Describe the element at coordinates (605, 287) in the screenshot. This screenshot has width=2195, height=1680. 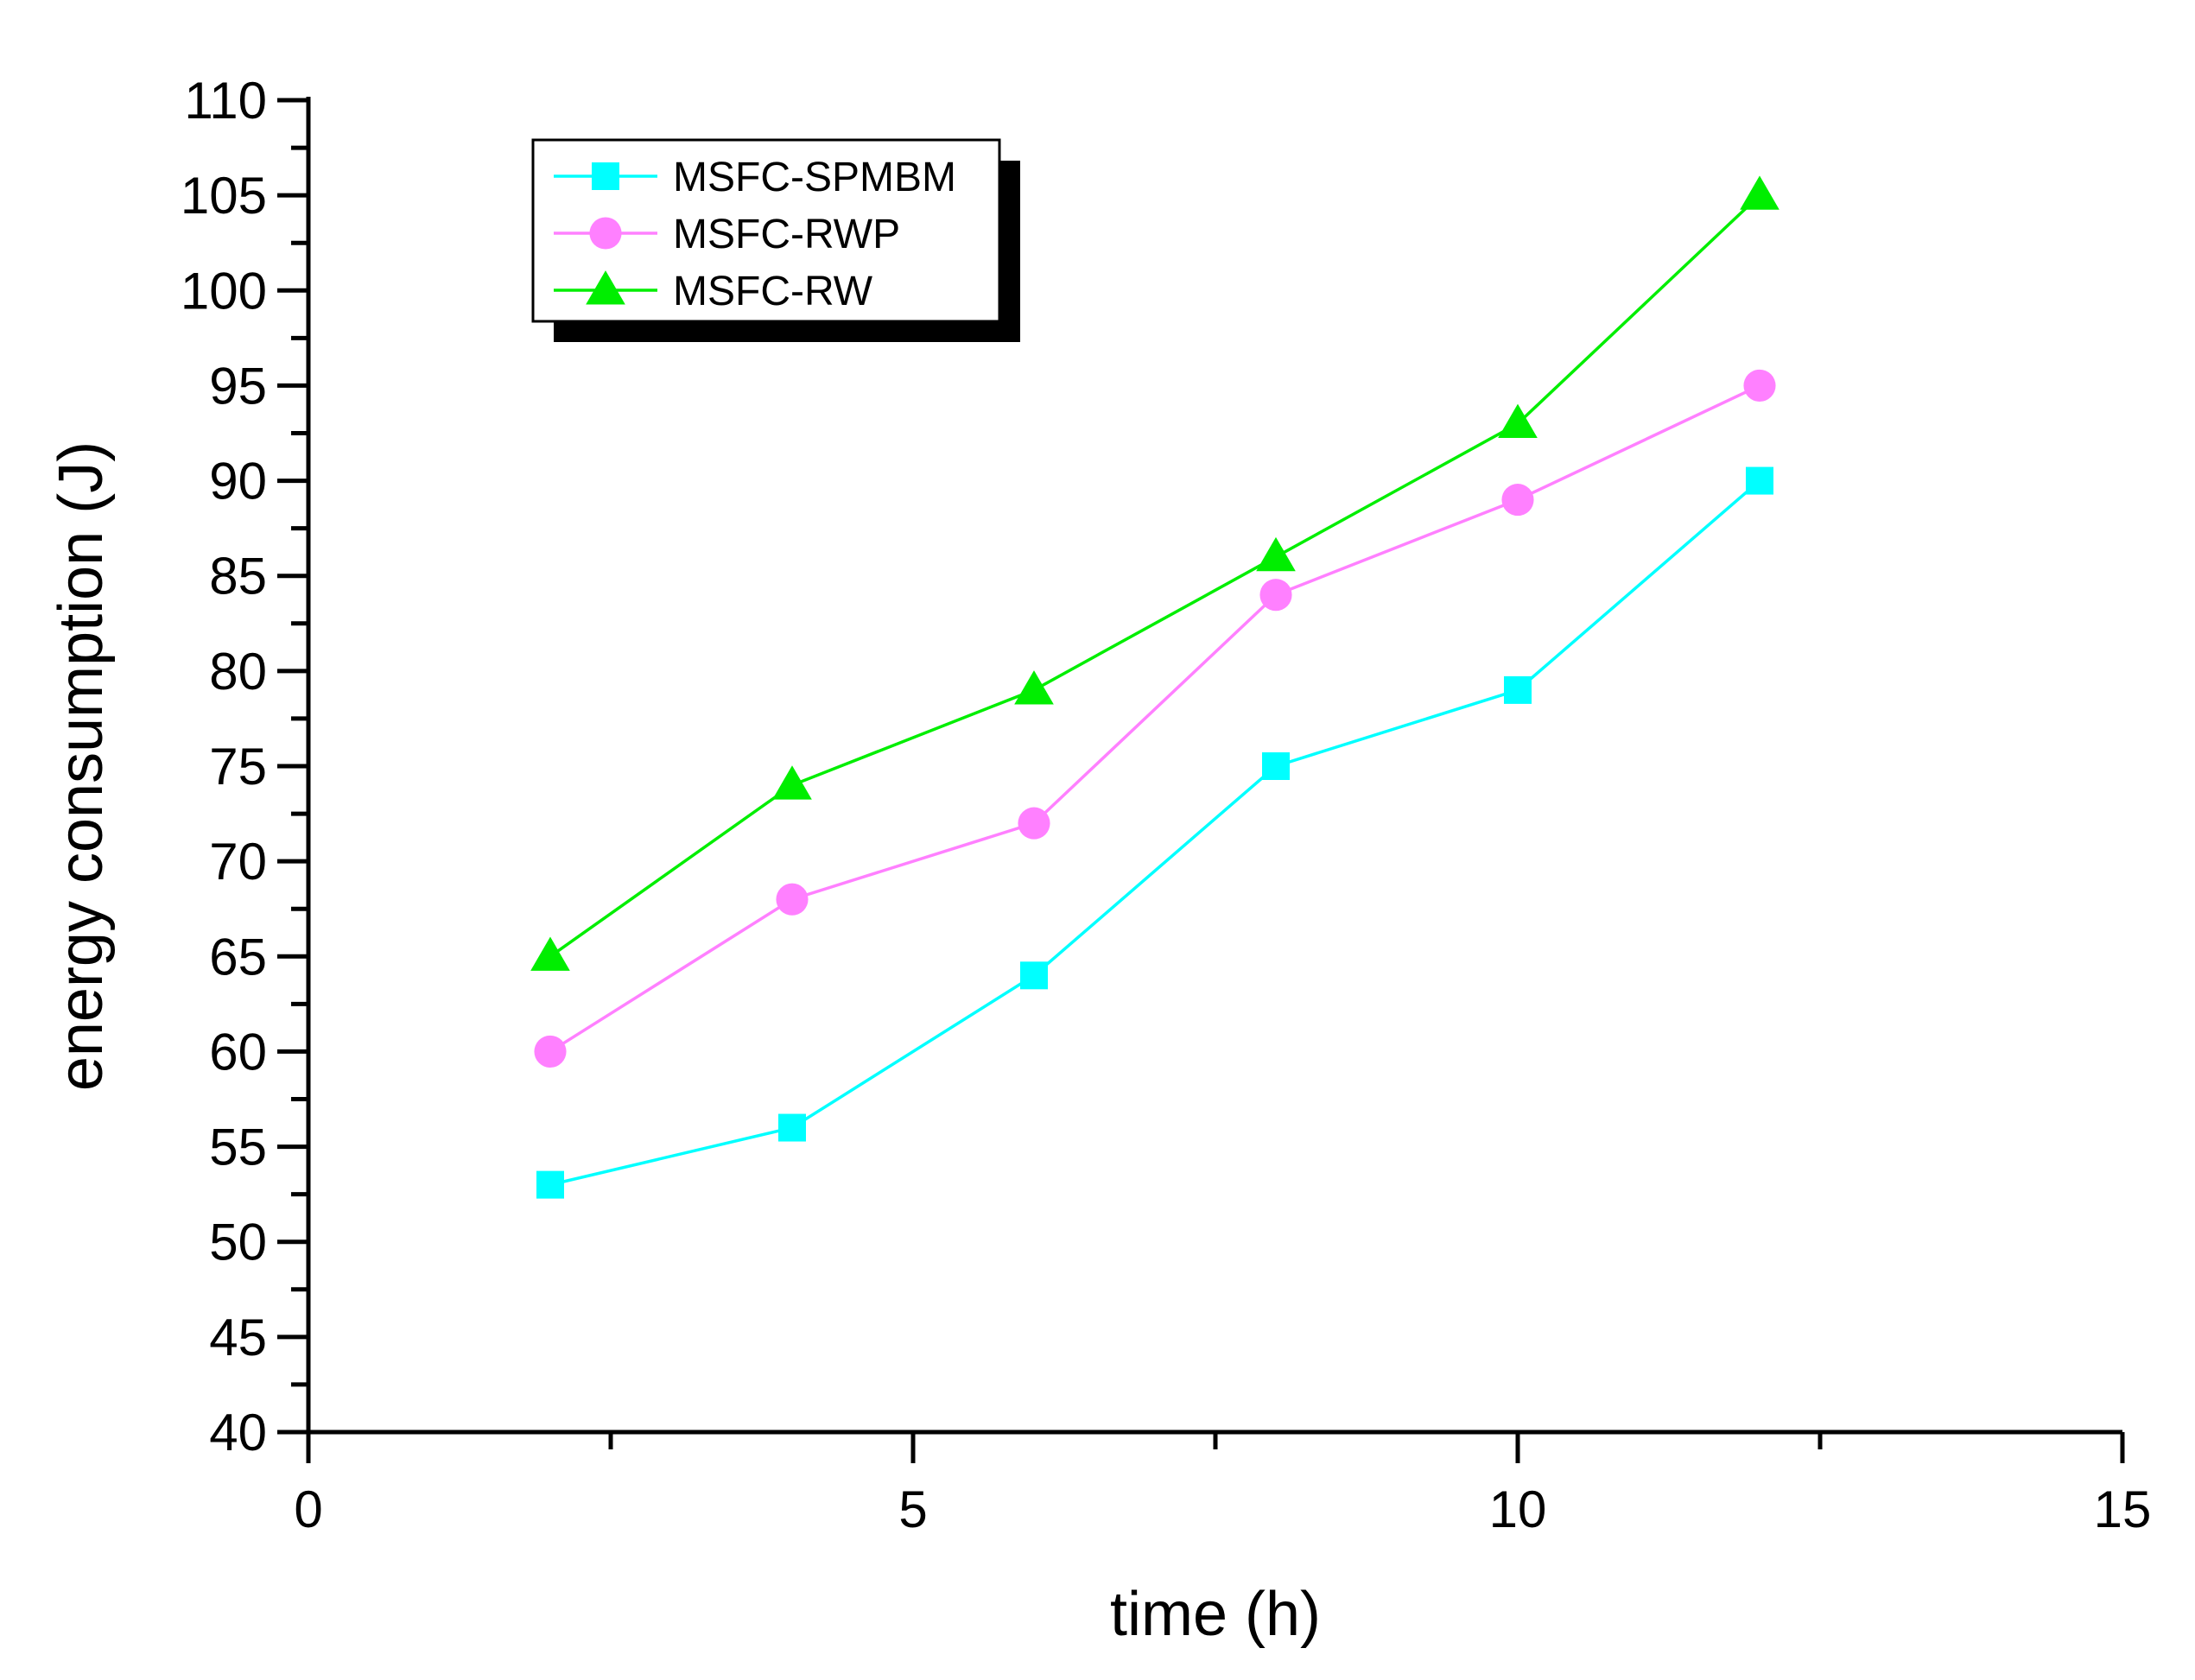
I see `legend-marker-msfc-rw` at that location.